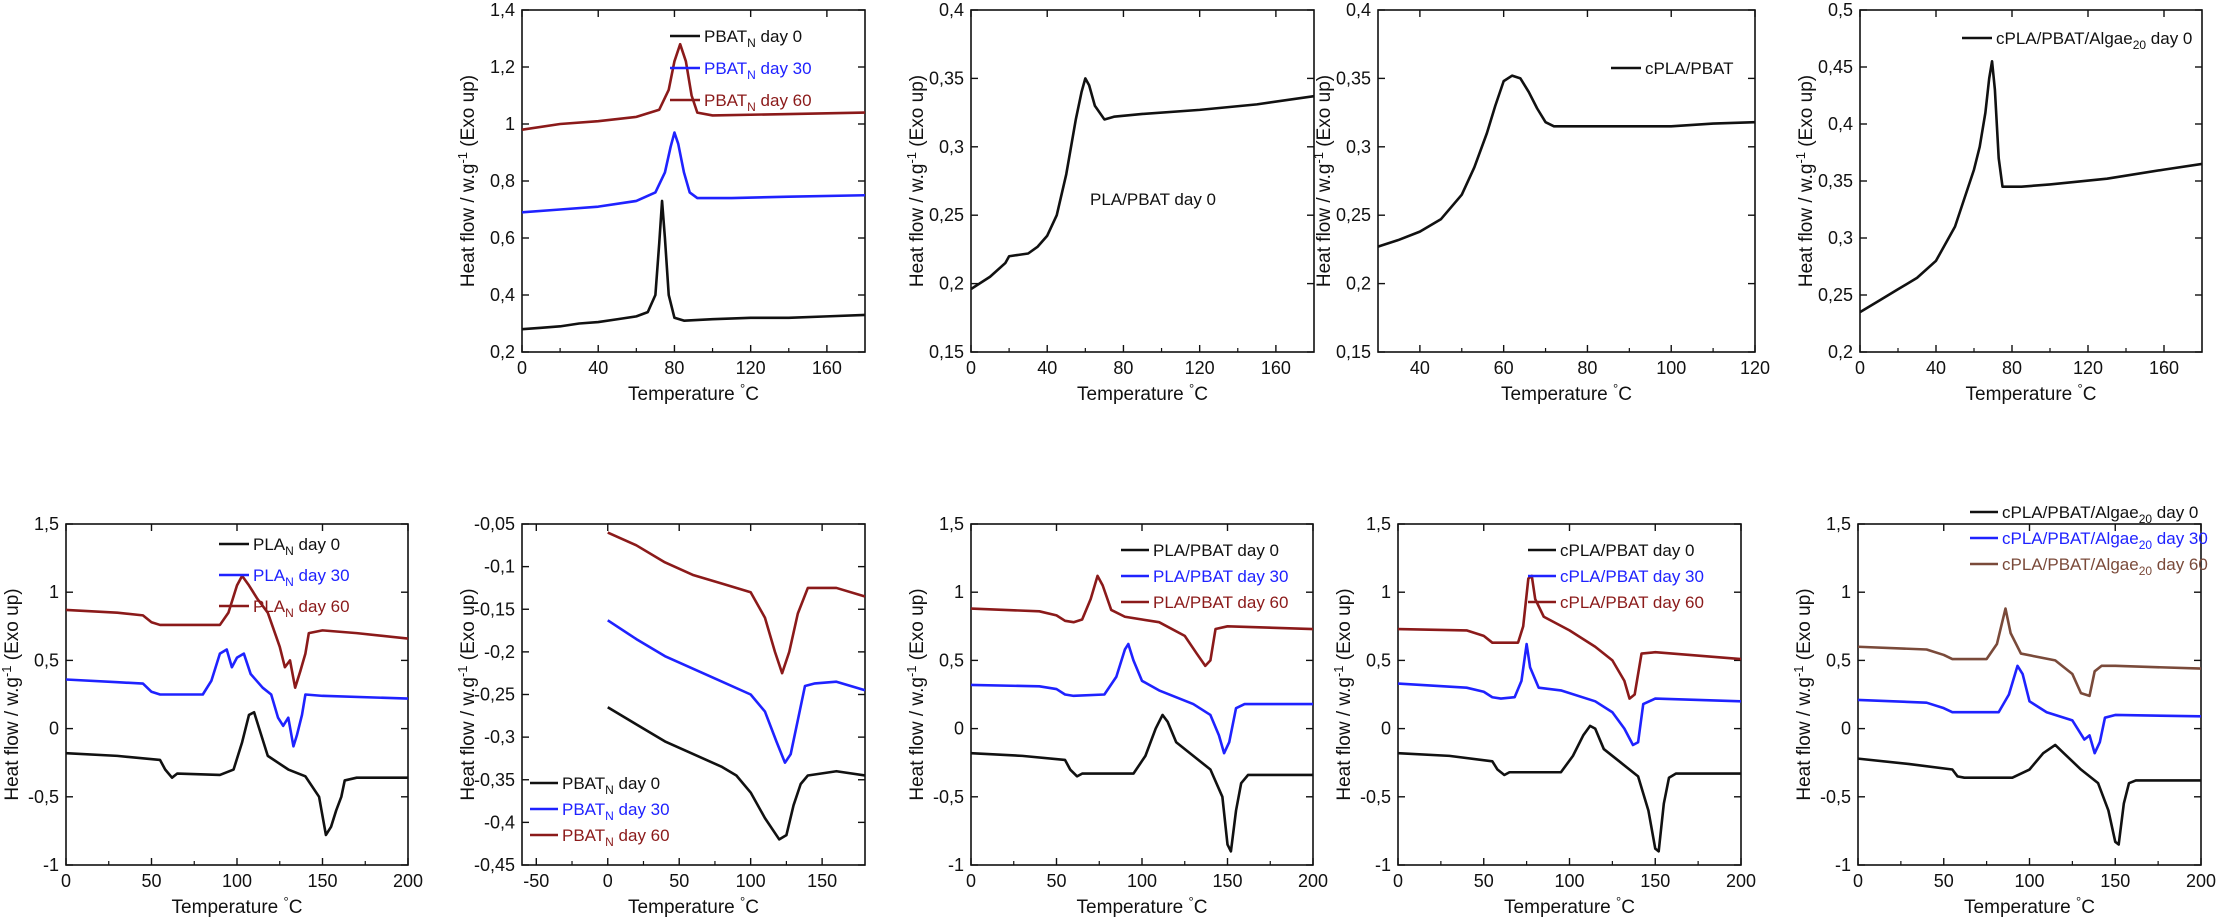 Image resolution: width=2223 pixels, height=920 pixels. I want to click on legend: cPLA/PBAT/Algae20 day 0, so click(2077, 40).